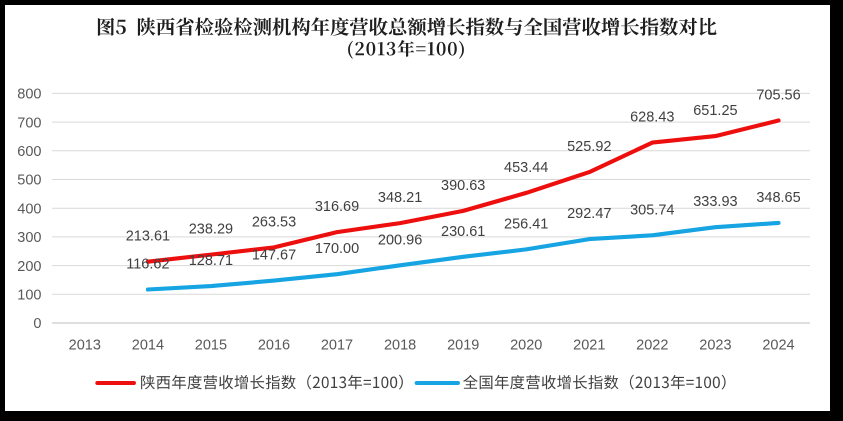  I want to click on svg-text: 453.44, so click(526, 168).